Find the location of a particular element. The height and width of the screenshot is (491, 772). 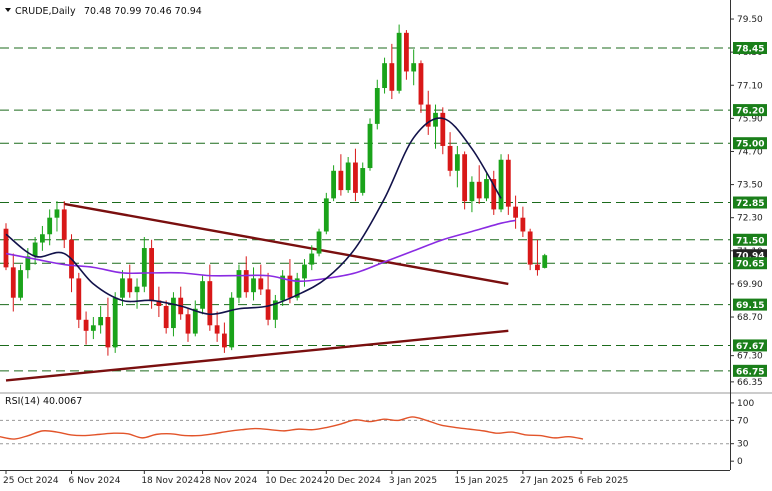

x-tick-label: 25 Oct 2024 is located at coordinates (31, 481).